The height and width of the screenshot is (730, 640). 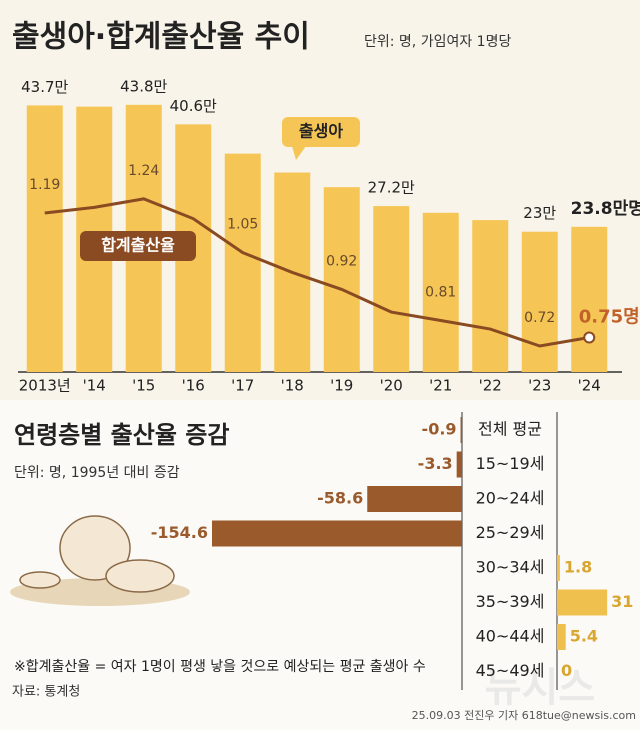 What do you see at coordinates (605, 209) in the screenshot?
I see `bar-value-label: 23.8만명` at bounding box center [605, 209].